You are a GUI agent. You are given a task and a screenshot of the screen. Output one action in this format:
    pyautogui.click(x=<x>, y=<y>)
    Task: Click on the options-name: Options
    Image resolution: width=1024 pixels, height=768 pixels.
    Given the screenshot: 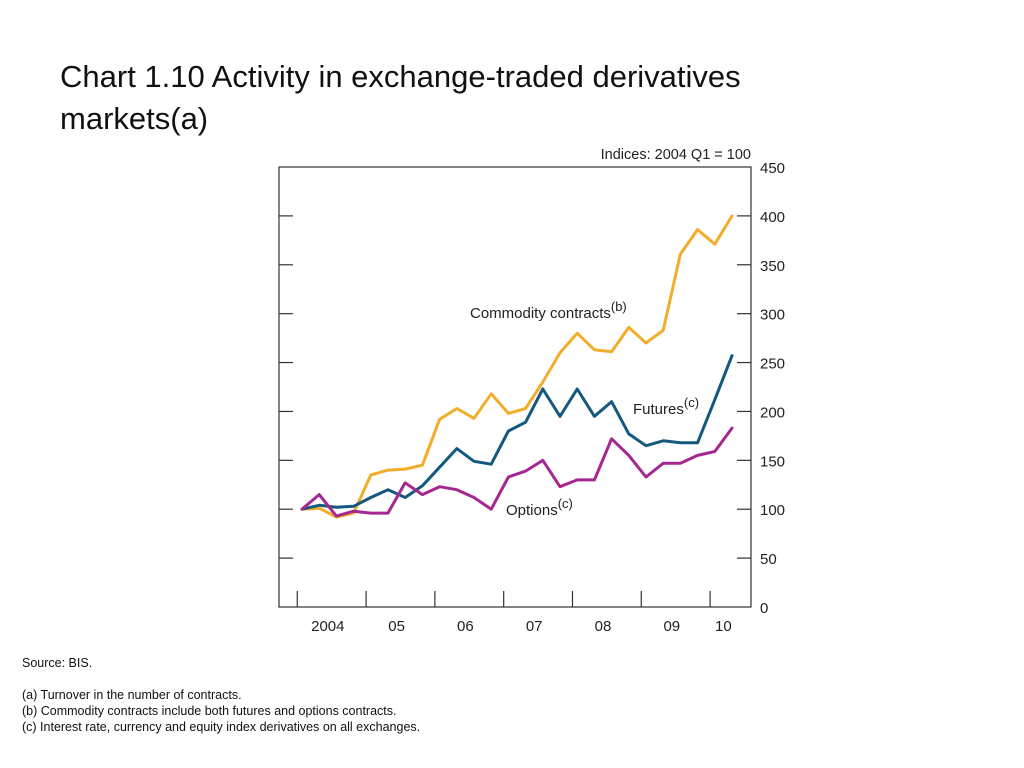 What is the action you would take?
    pyautogui.click(x=532, y=510)
    